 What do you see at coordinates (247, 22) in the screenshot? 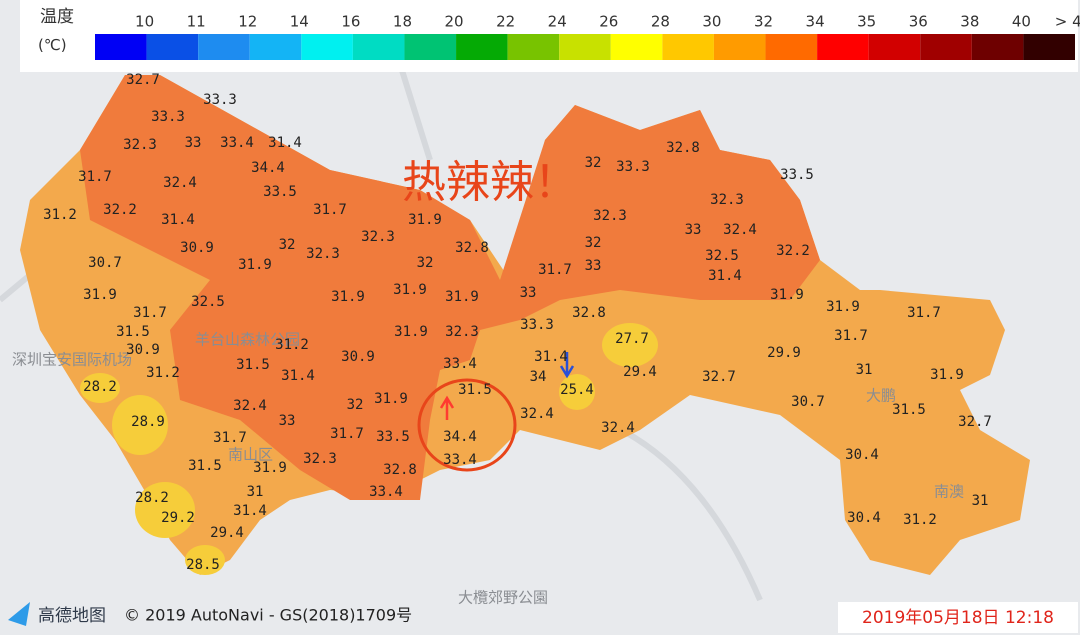
I see `legend-label: 12` at bounding box center [247, 22].